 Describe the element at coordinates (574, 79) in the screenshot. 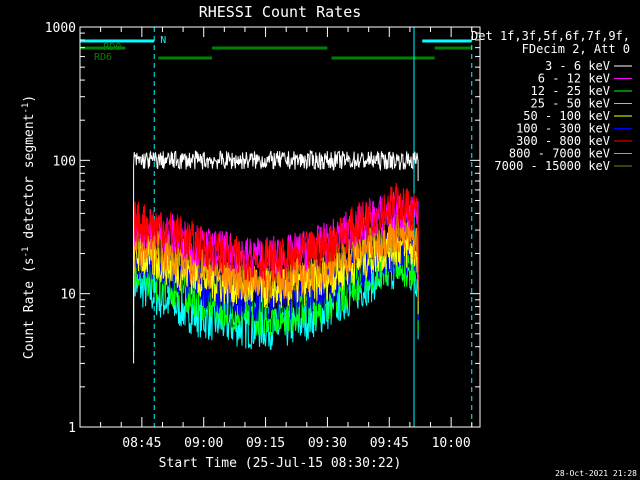

I see `legend-entry-label: 6 - 12 keV` at that location.